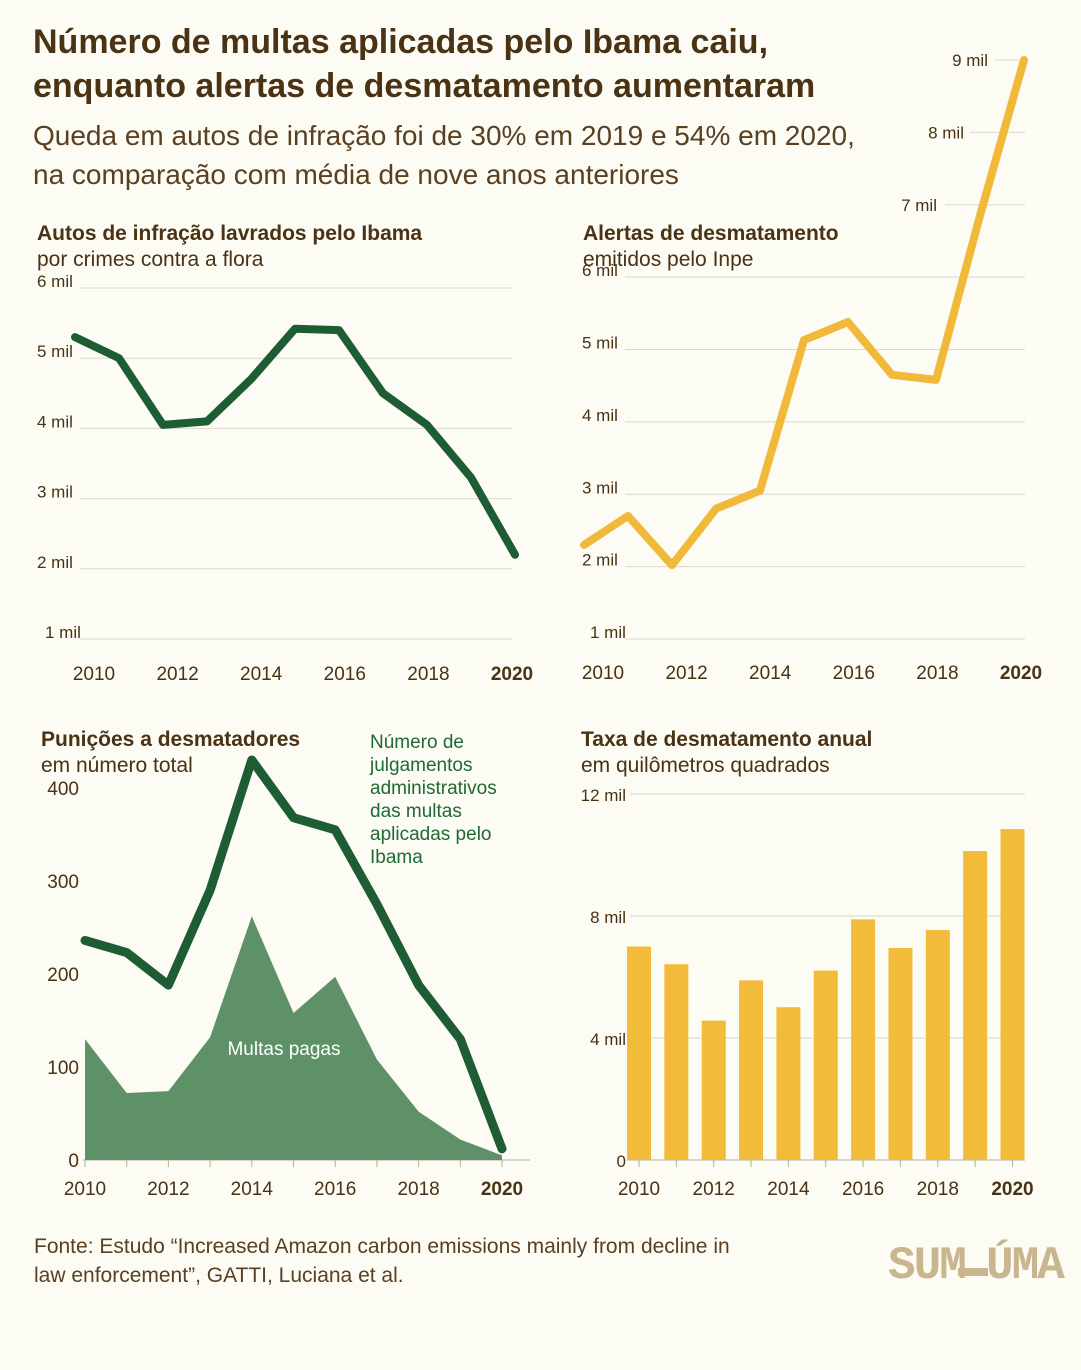 The height and width of the screenshot is (1370, 1081). Describe the element at coordinates (825, 1065) in the screenshot. I see `chart-taxa-bar-2015` at that location.